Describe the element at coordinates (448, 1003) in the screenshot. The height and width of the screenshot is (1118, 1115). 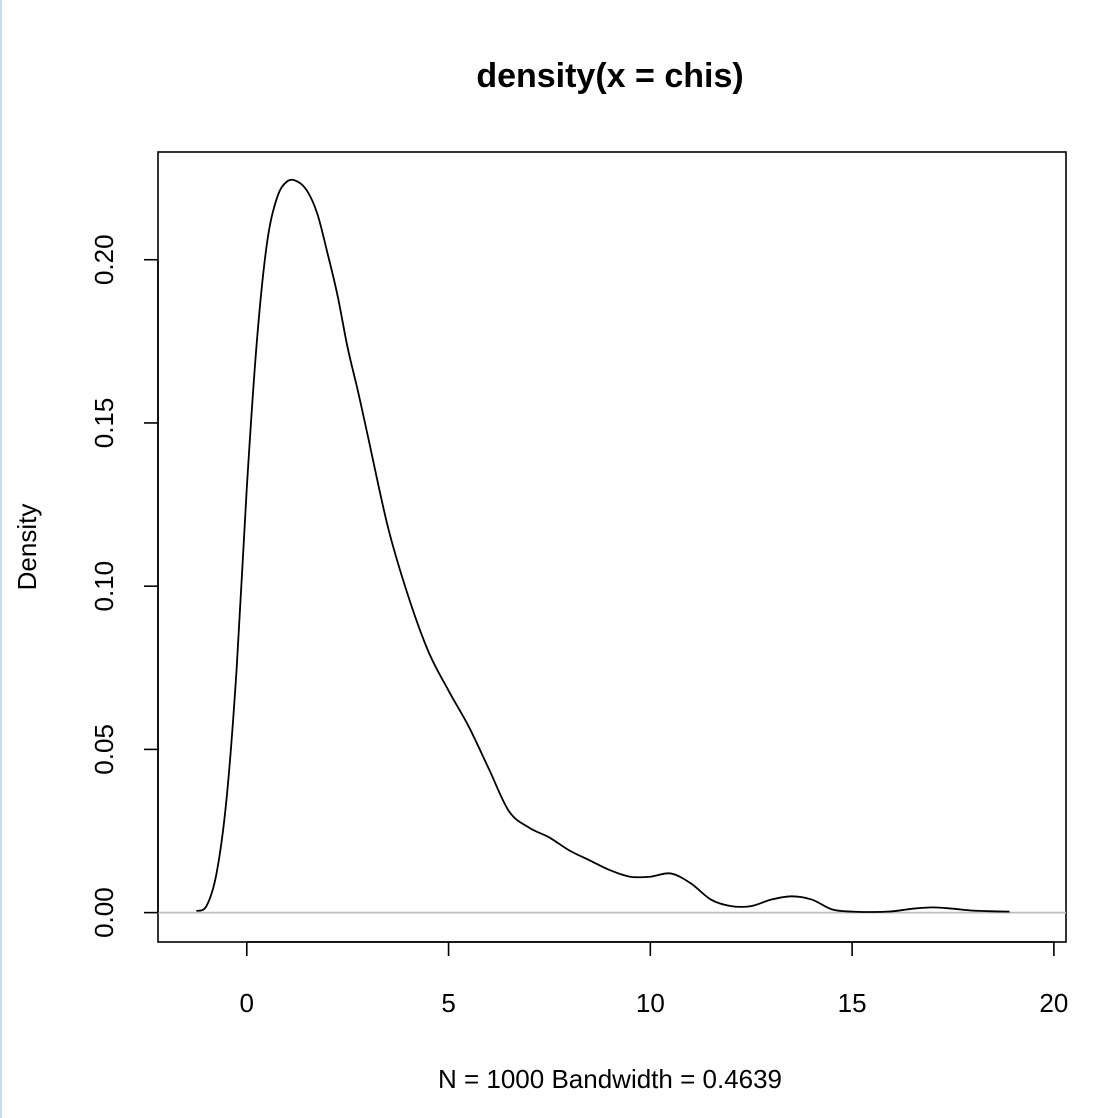
I see `x-tick-label: 5` at that location.